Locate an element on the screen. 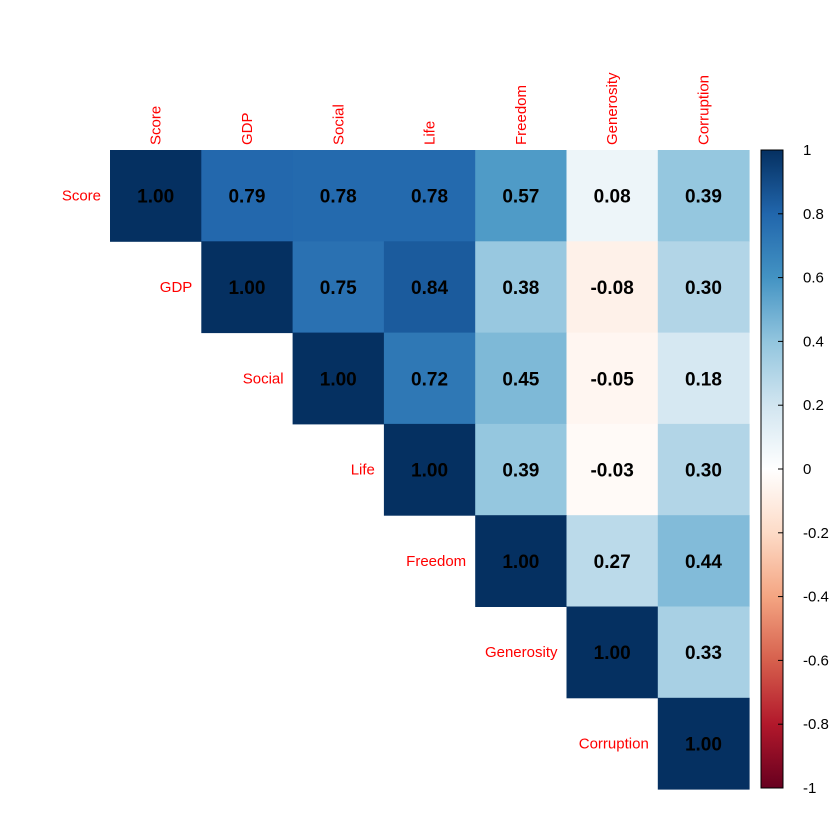  row-label-life: Life is located at coordinates (363, 470).